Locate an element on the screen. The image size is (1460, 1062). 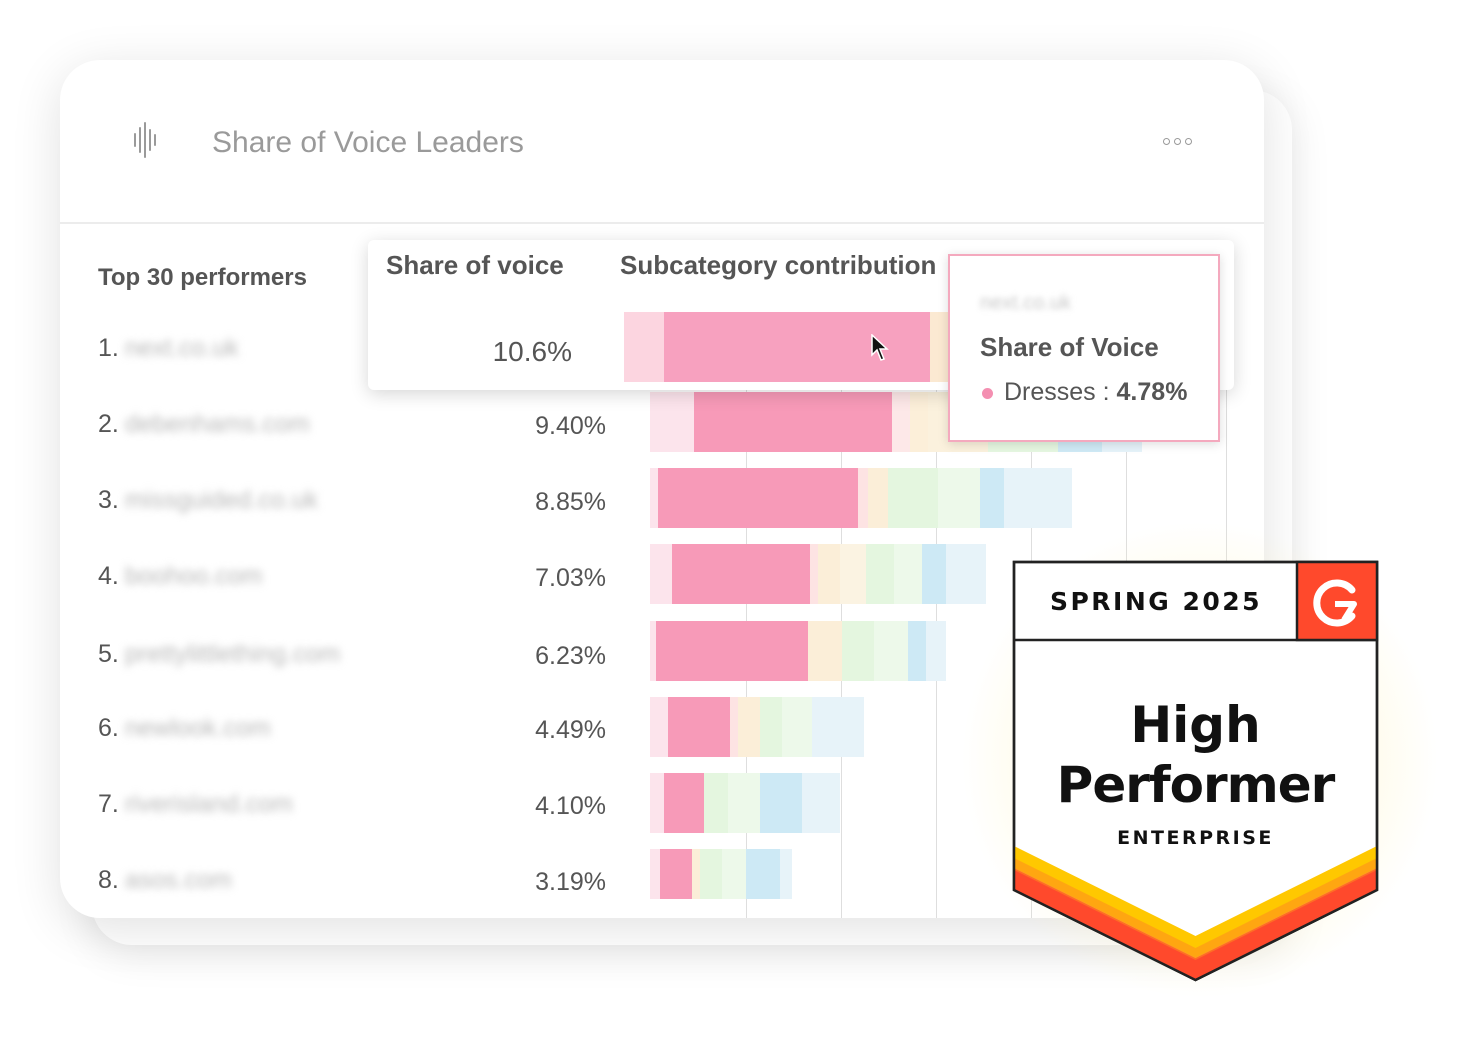
column-header-contribution: Subcategory contribution is located at coordinates (778, 265).